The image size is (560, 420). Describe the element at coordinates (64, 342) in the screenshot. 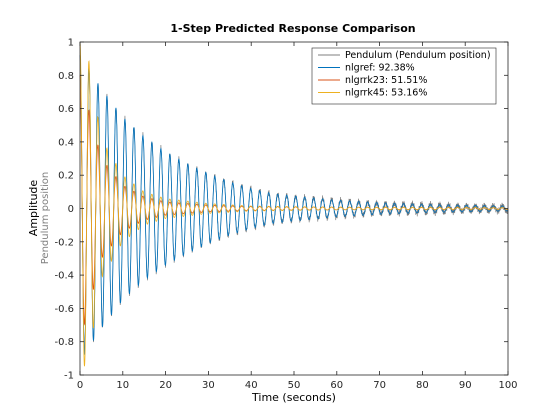

I see `y-tick-label: -0.8` at that location.